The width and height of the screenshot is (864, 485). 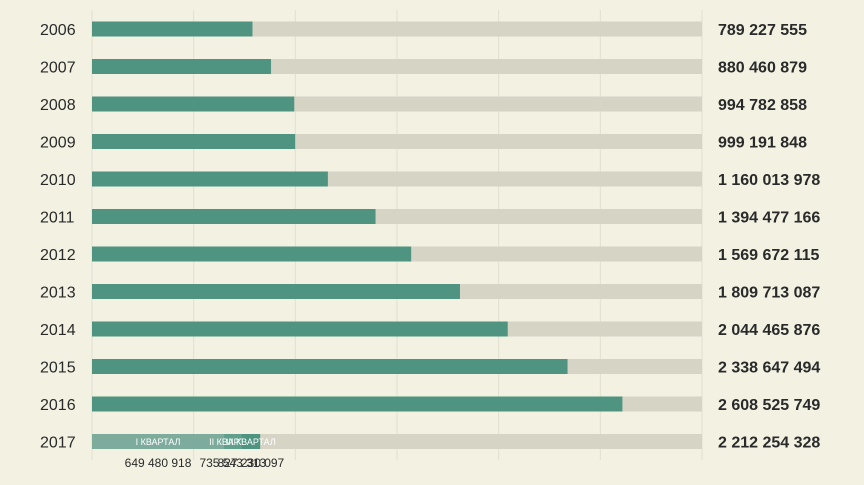 What do you see at coordinates (58, 368) in the screenshot?
I see `year-label: 2015` at bounding box center [58, 368].